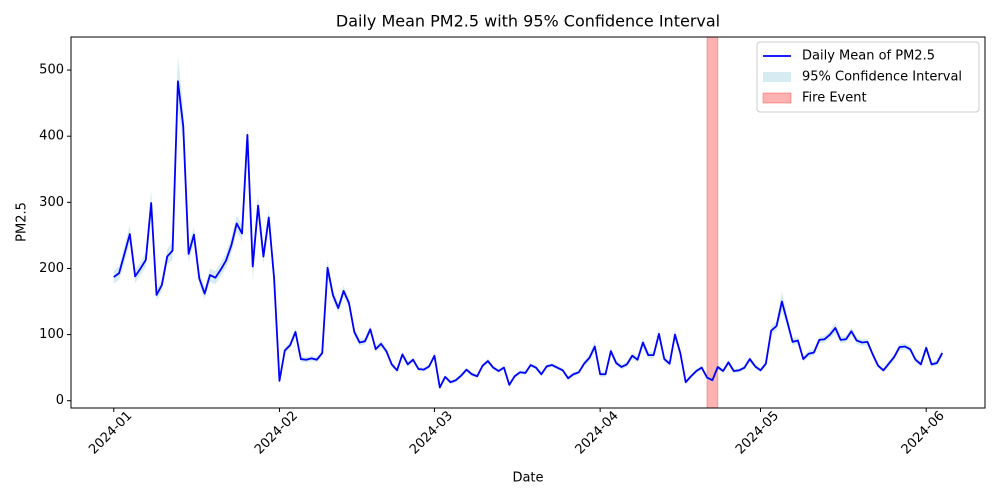 This screenshot has height=500, width=1000. What do you see at coordinates (110, 432) in the screenshot?
I see `x-tick-label: 2024-01` at bounding box center [110, 432].